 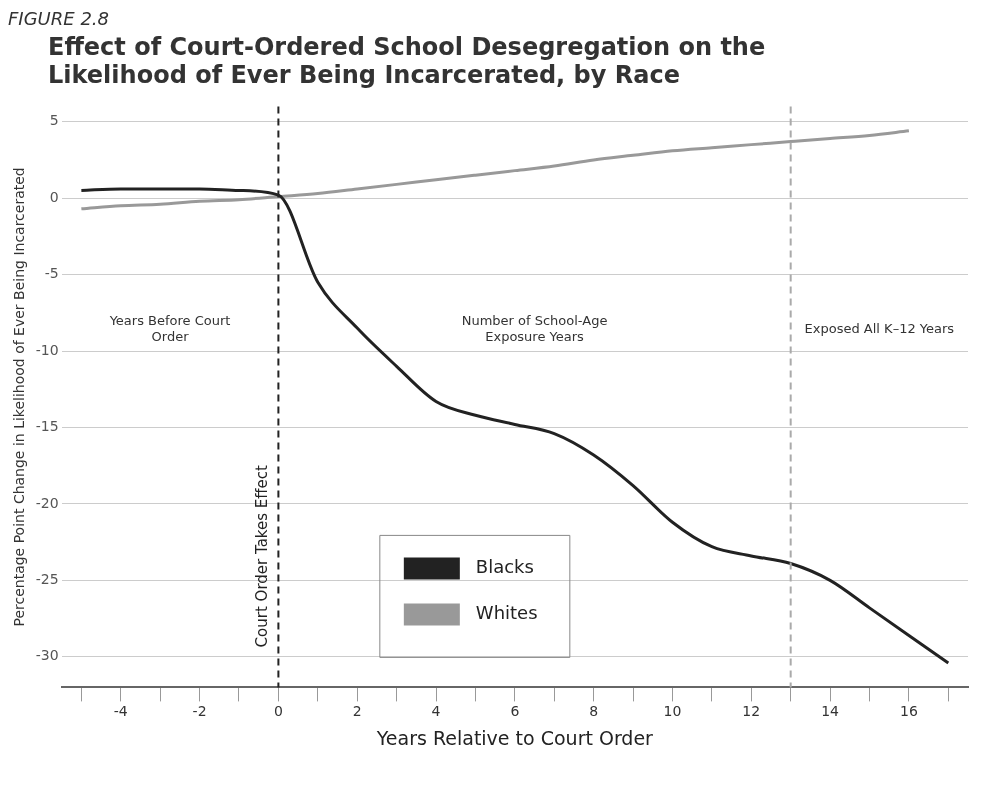 What do you see at coordinates (672, 711) in the screenshot?
I see `x-tick-label: 10` at bounding box center [672, 711].